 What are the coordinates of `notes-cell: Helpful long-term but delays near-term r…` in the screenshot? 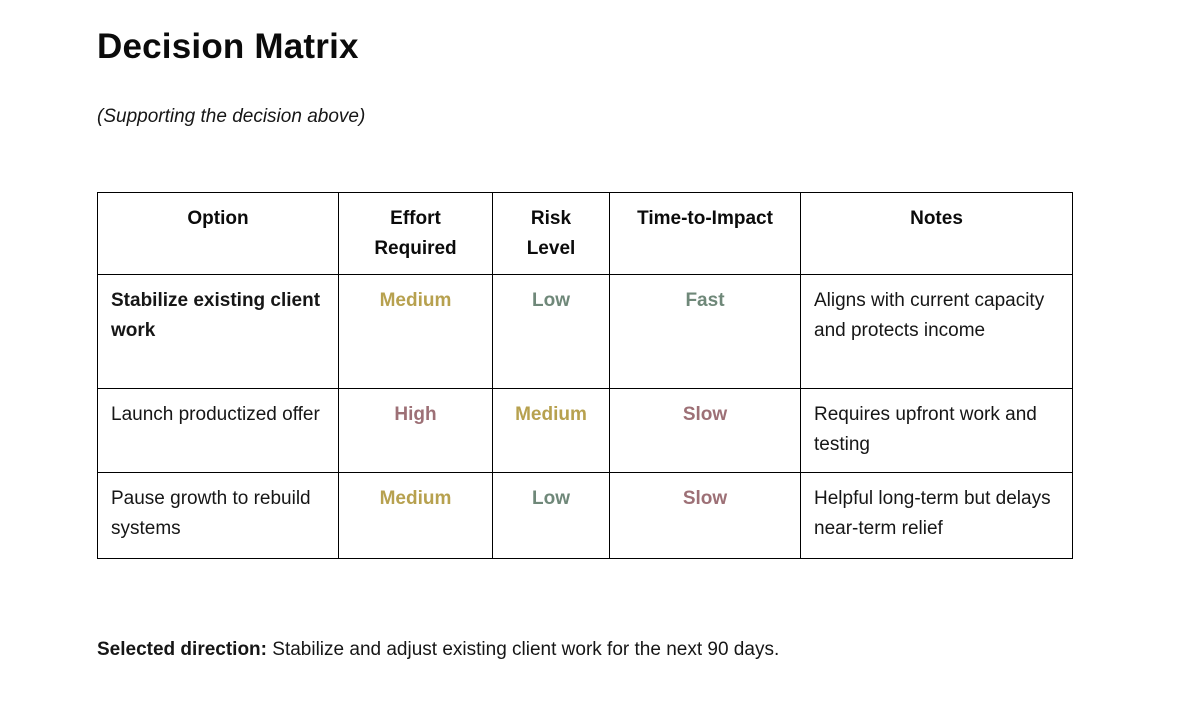 It's located at (936, 515).